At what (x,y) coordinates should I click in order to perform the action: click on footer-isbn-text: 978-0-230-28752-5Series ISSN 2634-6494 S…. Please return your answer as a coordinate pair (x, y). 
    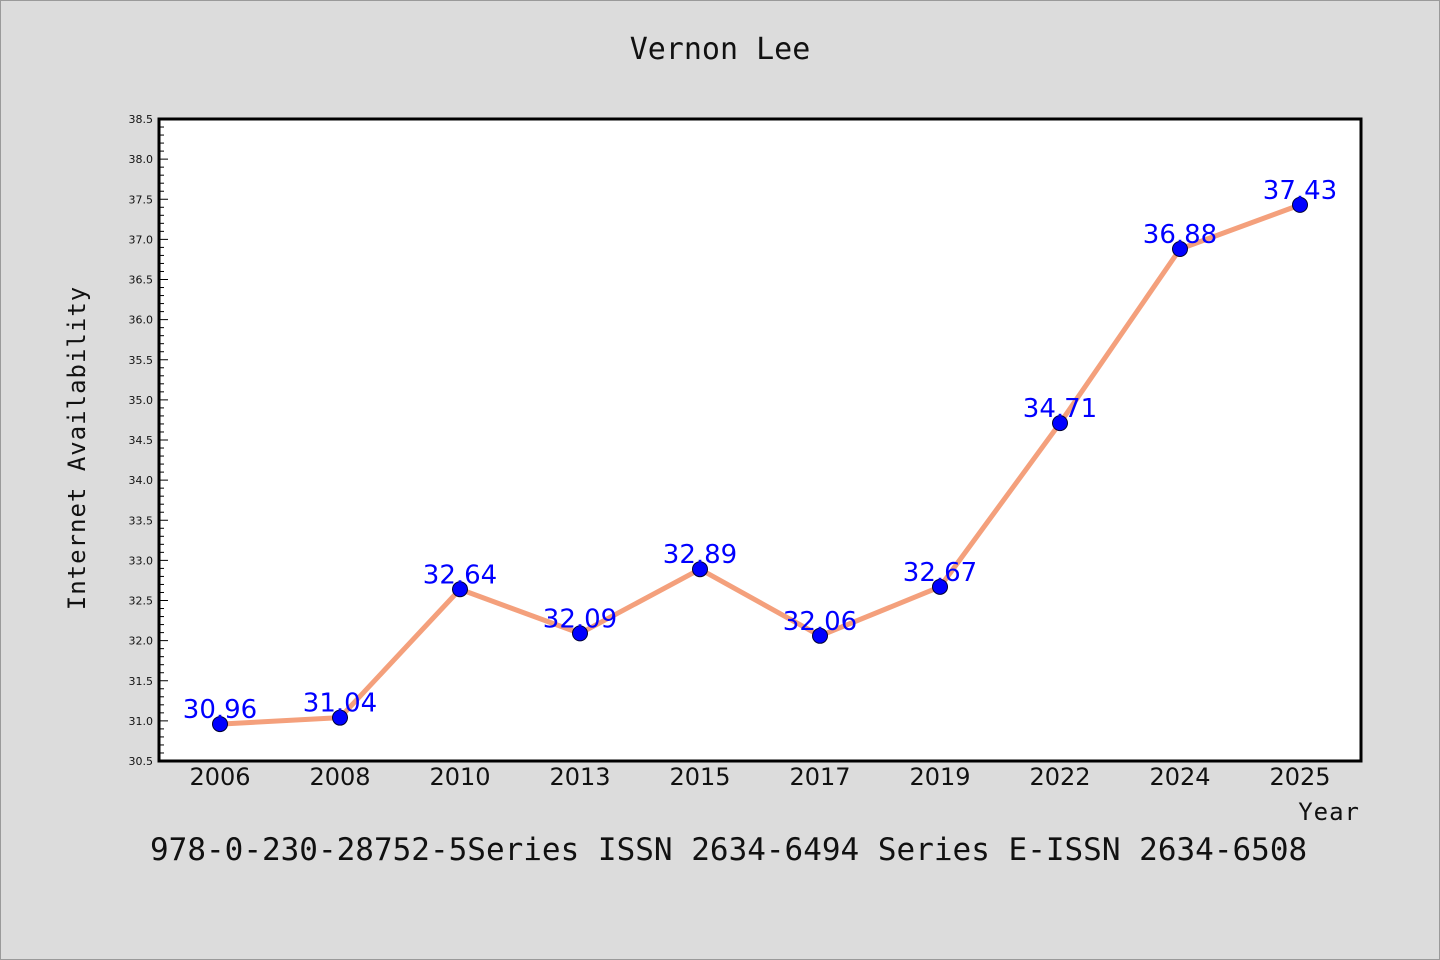
    Looking at the image, I should click on (729, 850).